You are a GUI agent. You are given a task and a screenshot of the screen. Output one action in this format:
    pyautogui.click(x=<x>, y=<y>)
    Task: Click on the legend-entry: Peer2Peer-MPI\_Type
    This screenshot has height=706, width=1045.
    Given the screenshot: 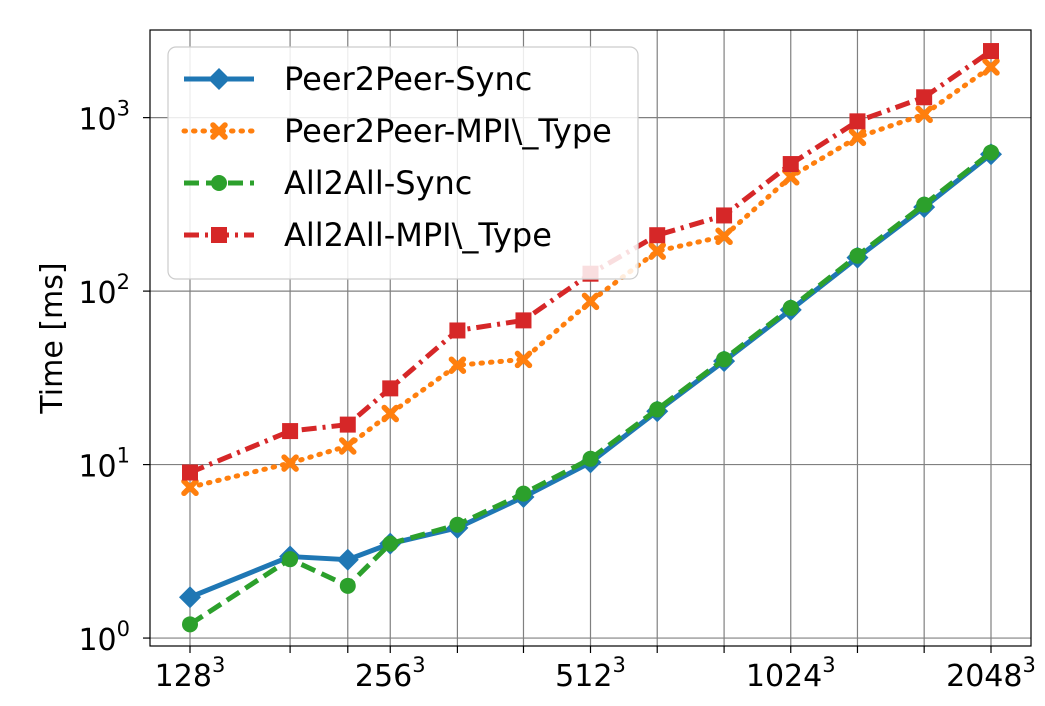 What is the action you would take?
    pyautogui.click(x=396, y=131)
    